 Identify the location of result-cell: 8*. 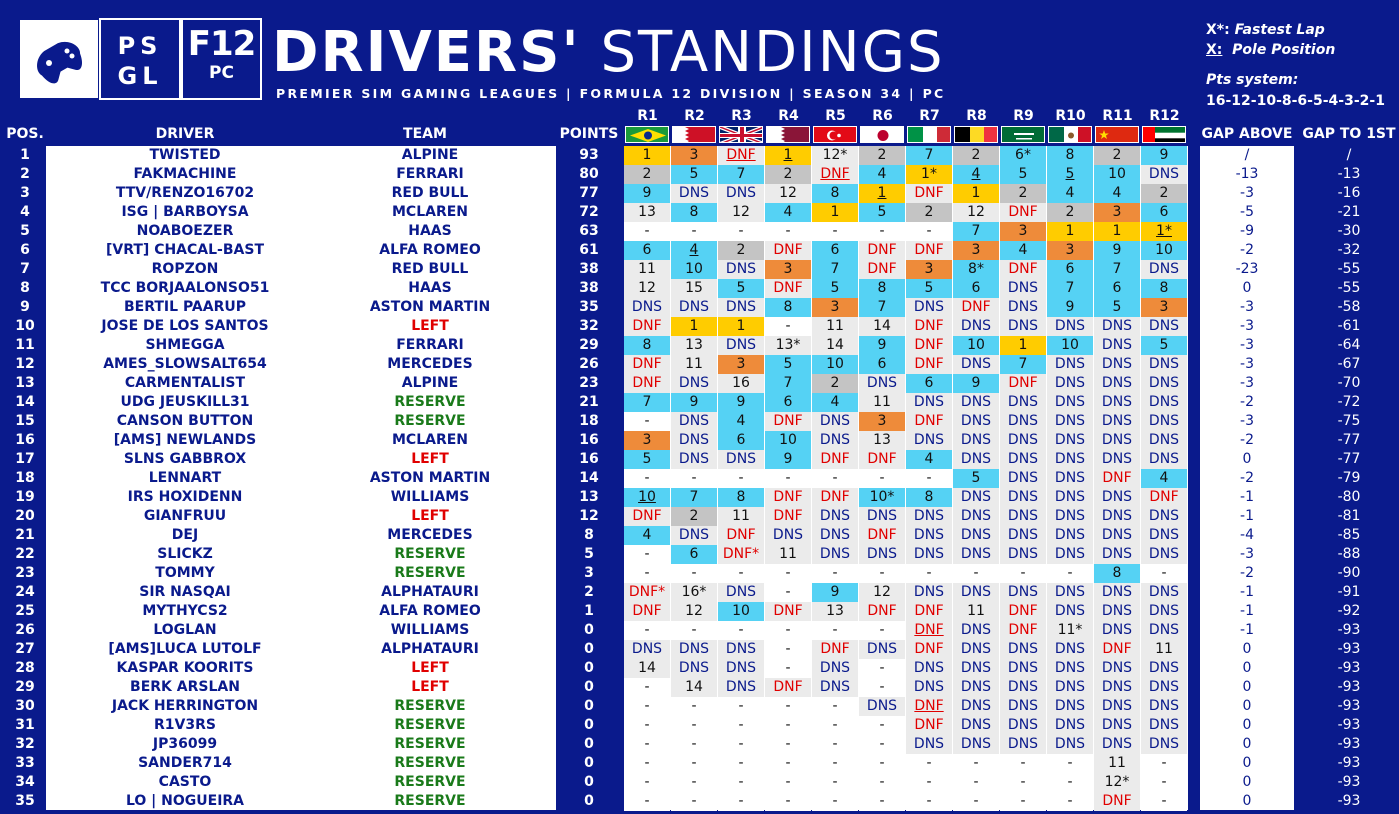
(976, 269).